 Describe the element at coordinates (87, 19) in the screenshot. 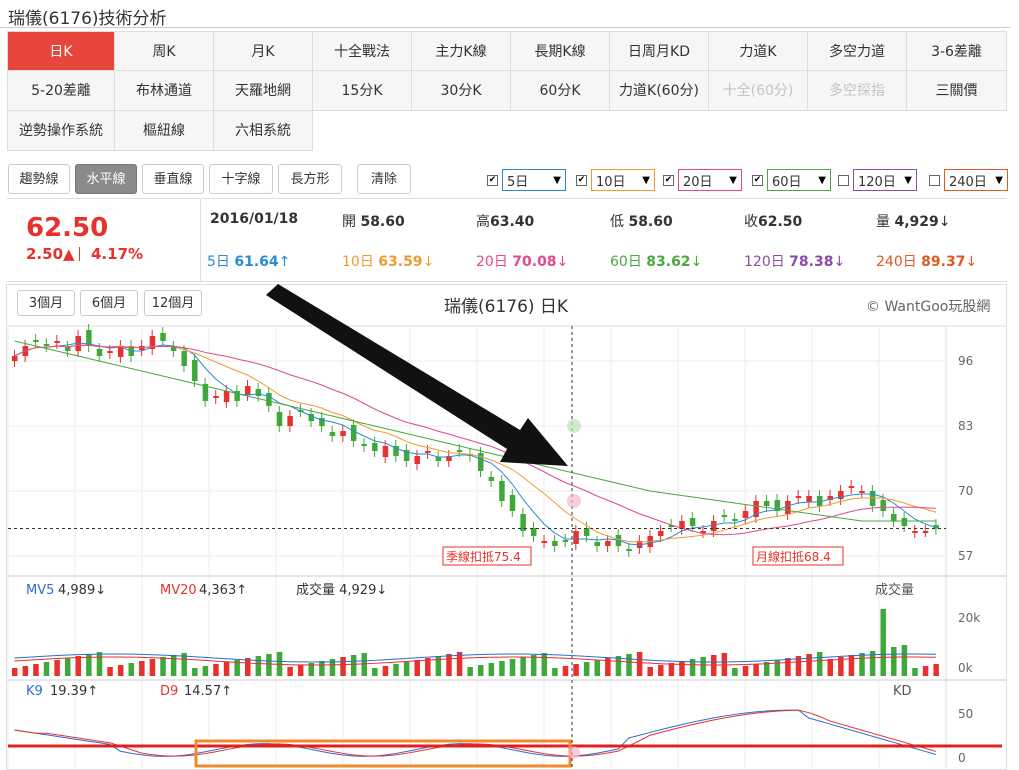

I see `page-title: 瑞儀(6176)技術分析` at that location.